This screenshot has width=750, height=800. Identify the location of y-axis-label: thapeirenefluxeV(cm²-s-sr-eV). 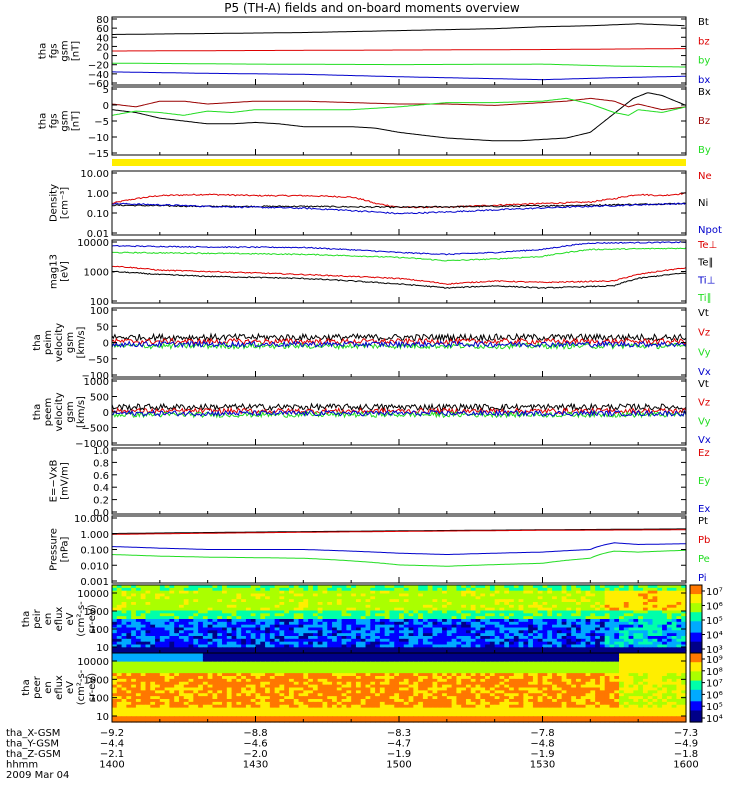
(59, 619).